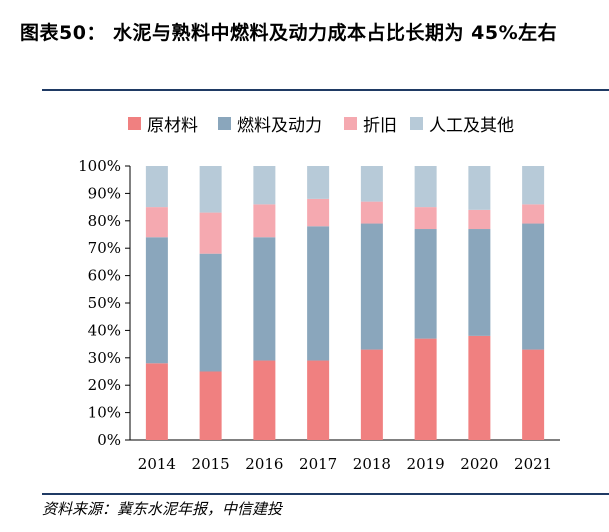 Image resolution: width=609 pixels, height=532 pixels. I want to click on y-tick-label: 100%, so click(99, 166).